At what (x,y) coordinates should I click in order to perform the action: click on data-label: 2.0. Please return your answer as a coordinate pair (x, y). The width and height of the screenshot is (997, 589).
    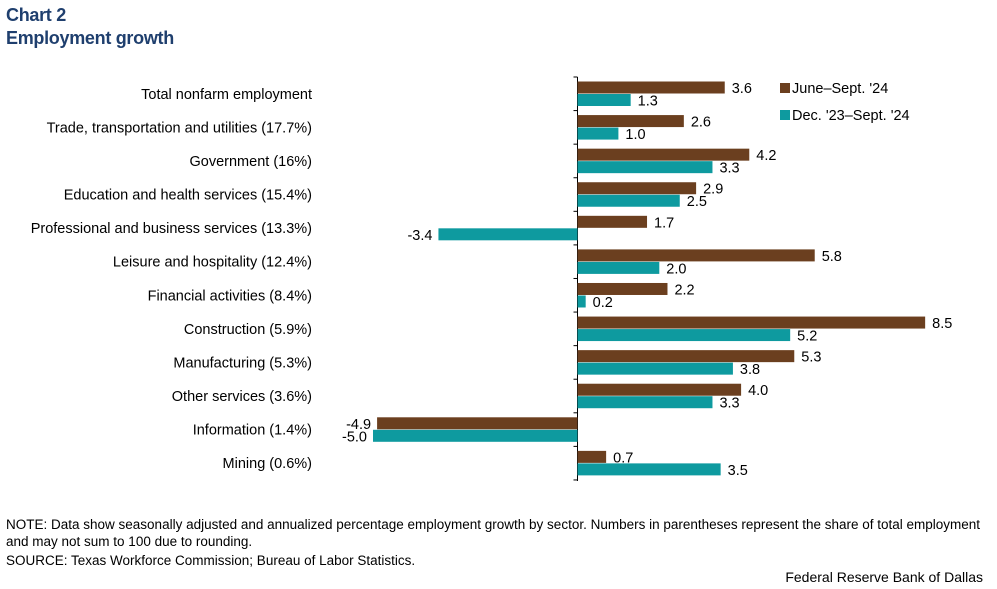
    Looking at the image, I should click on (676, 269).